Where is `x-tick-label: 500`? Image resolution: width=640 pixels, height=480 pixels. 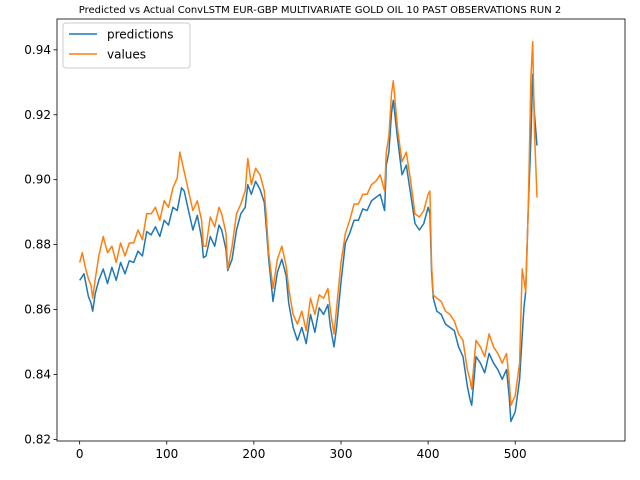 x-tick-label: 500 is located at coordinates (515, 454).